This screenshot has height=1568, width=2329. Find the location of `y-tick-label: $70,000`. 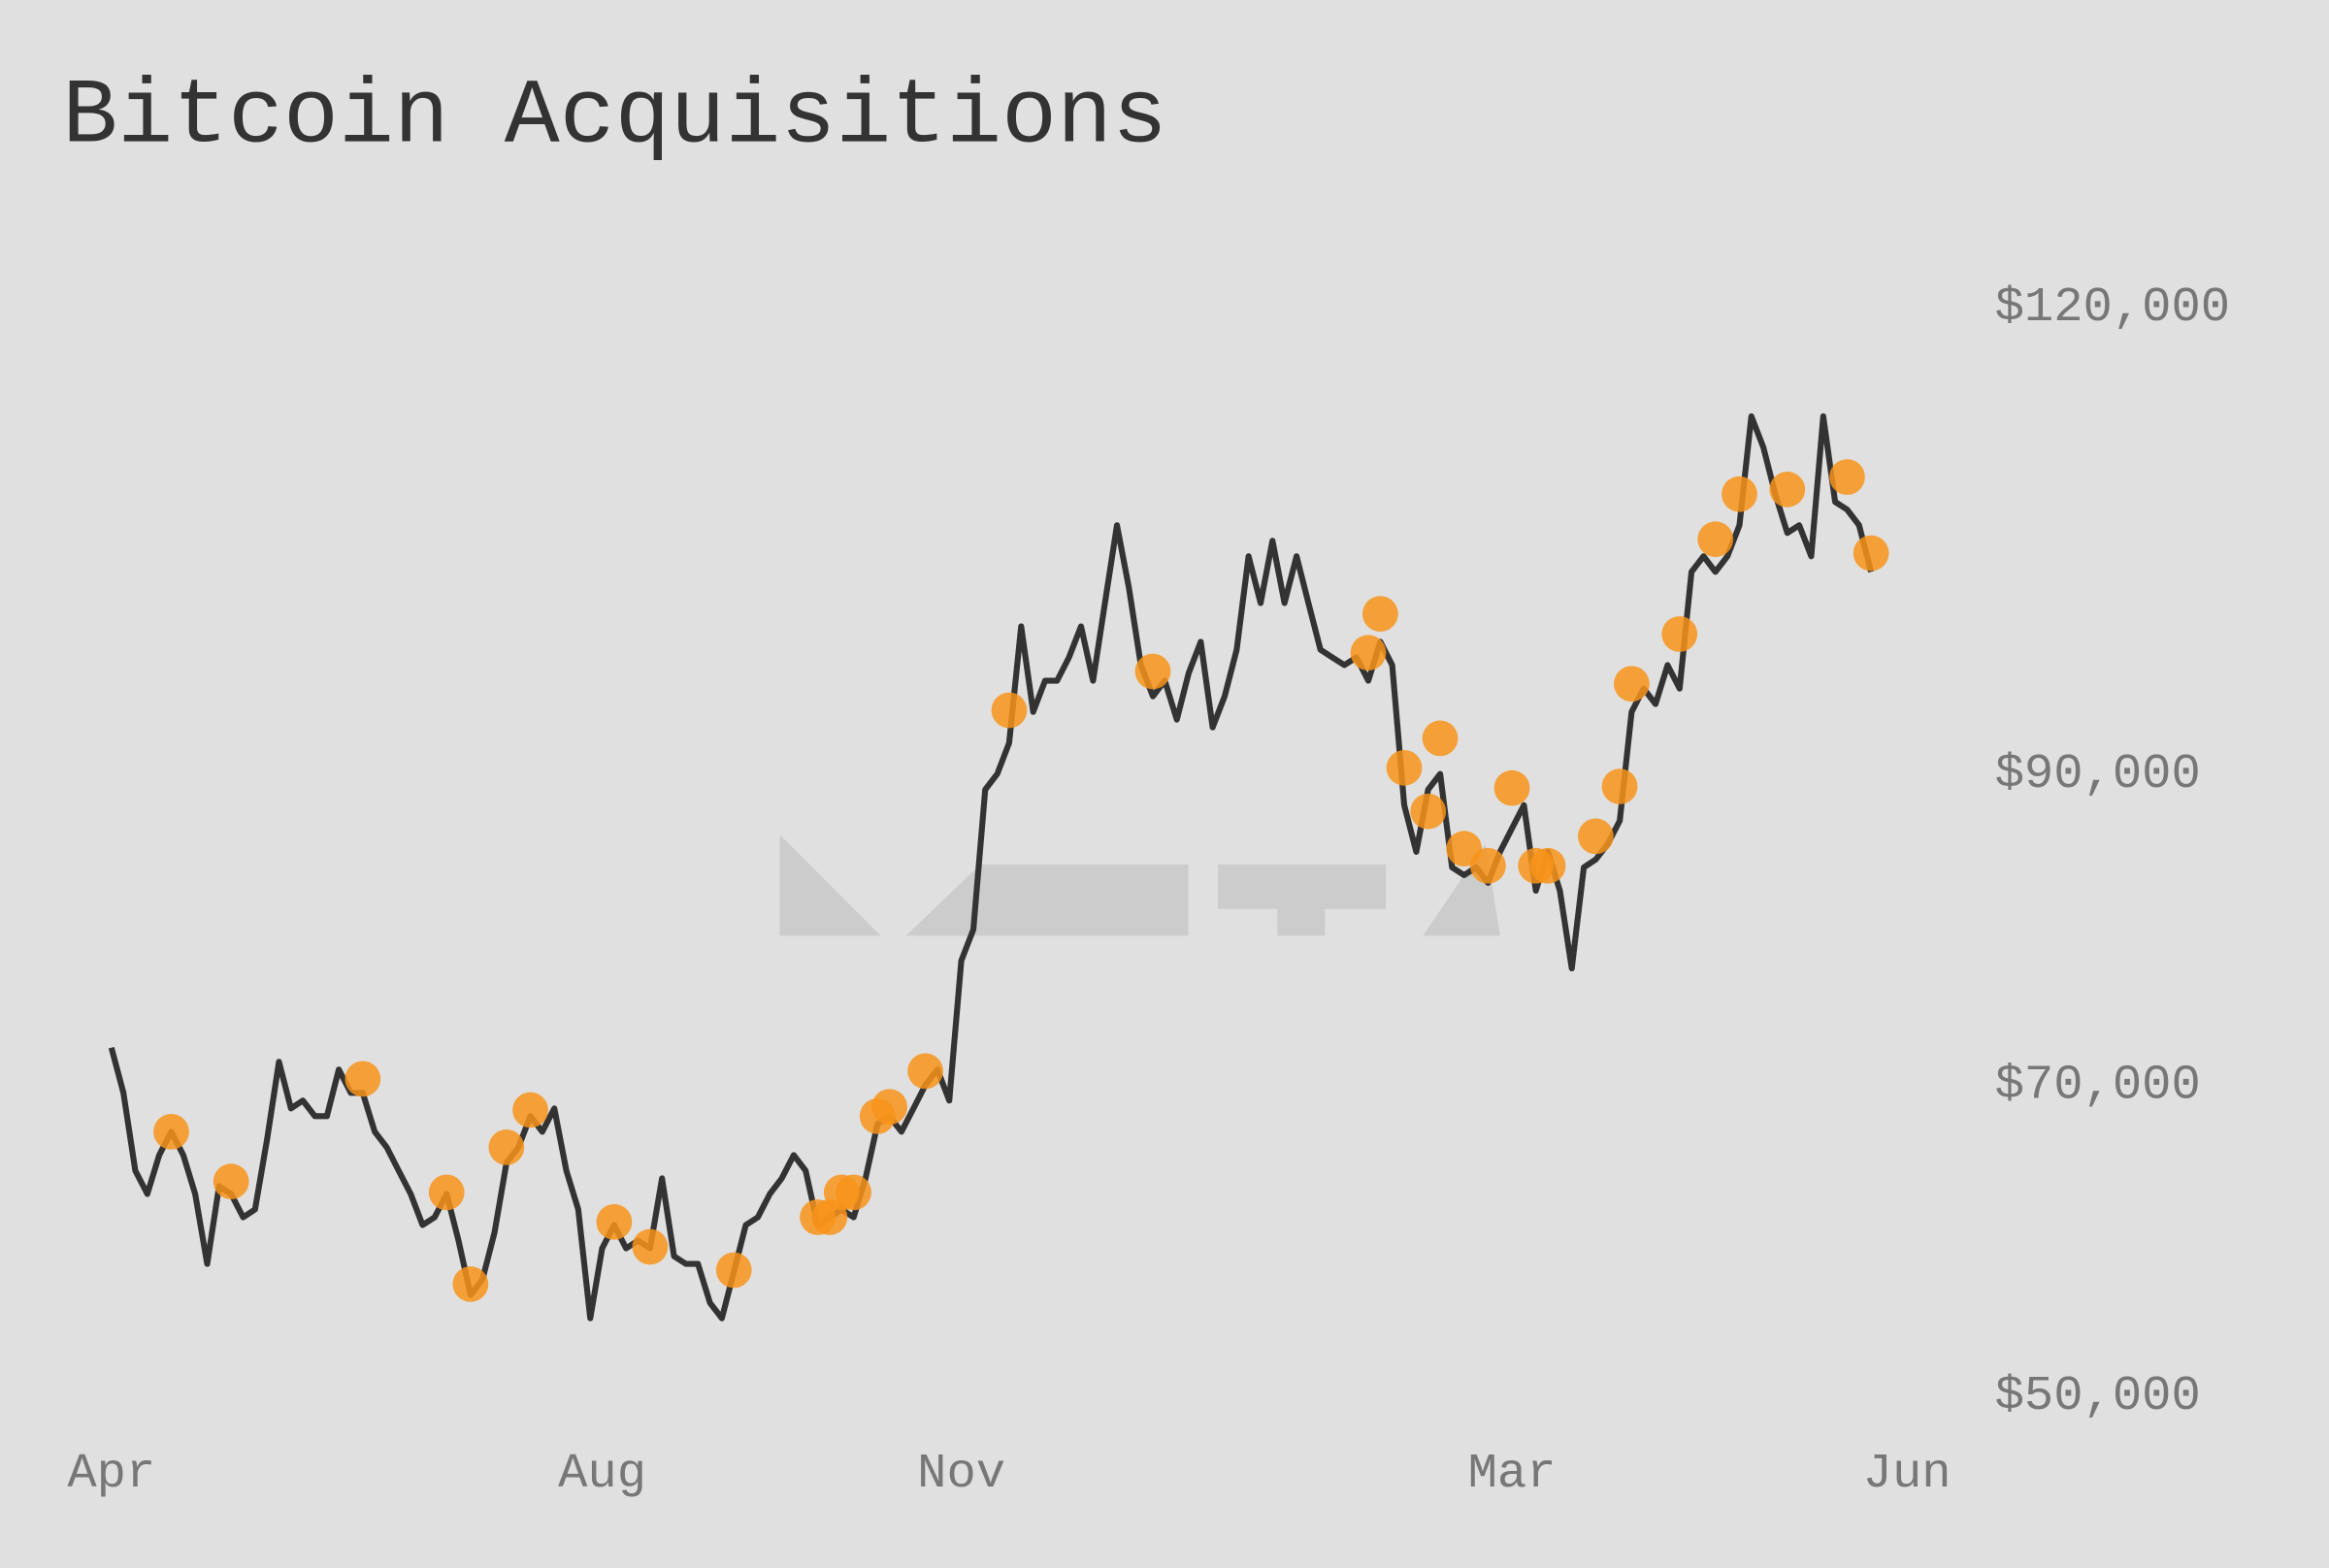

y-tick-label: $70,000 is located at coordinates (2098, 1086).